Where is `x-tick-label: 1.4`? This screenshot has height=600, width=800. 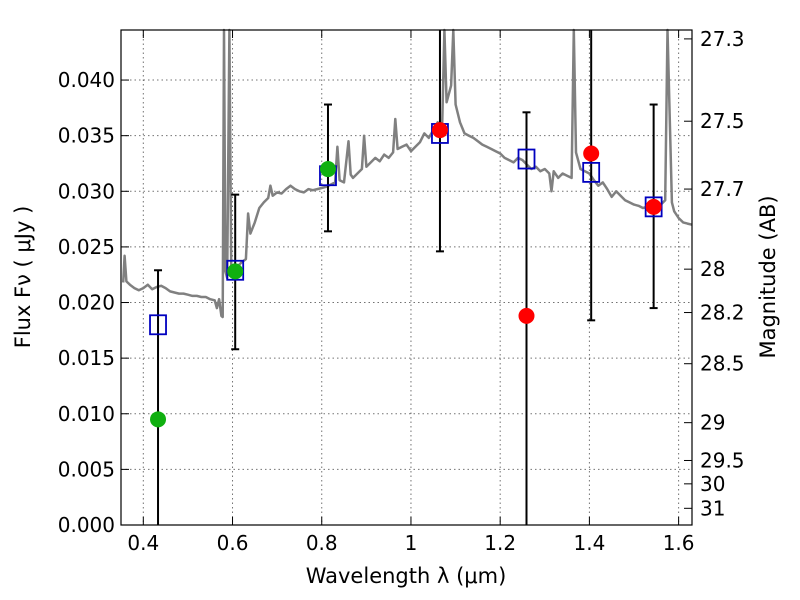 x-tick-label: 1.4 is located at coordinates (589, 543).